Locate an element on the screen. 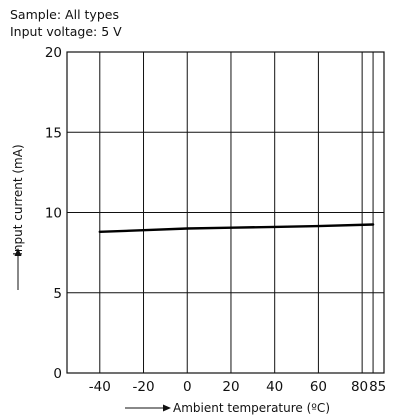 The height and width of the screenshot is (418, 406). x-axis-title: Ambient temperature (ºC) is located at coordinates (251, 408).